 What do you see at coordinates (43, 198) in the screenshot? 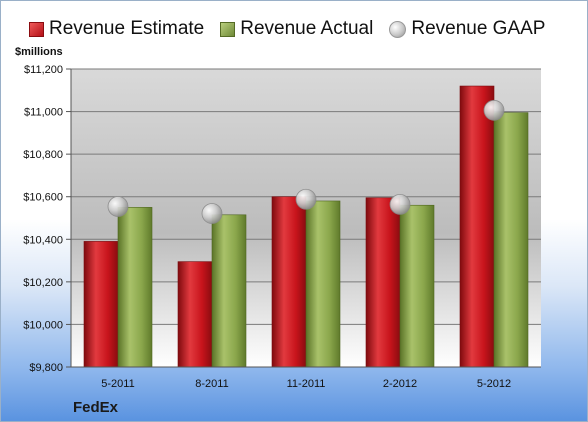
I see `y-tick-label: $10,600` at bounding box center [43, 198].